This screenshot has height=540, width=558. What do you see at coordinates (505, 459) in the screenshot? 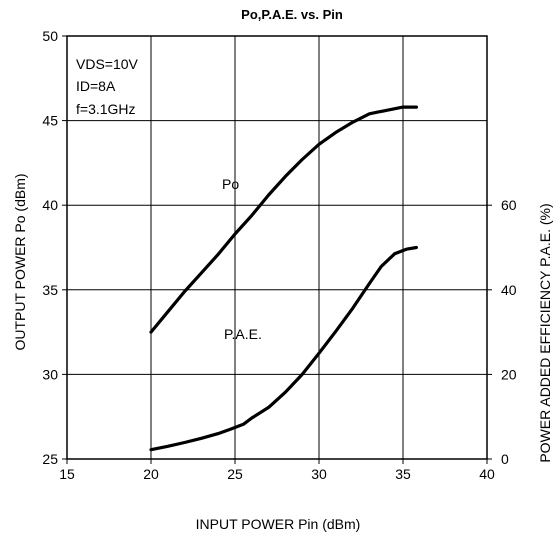
I see `y-right-tick-label: 0` at bounding box center [505, 459].